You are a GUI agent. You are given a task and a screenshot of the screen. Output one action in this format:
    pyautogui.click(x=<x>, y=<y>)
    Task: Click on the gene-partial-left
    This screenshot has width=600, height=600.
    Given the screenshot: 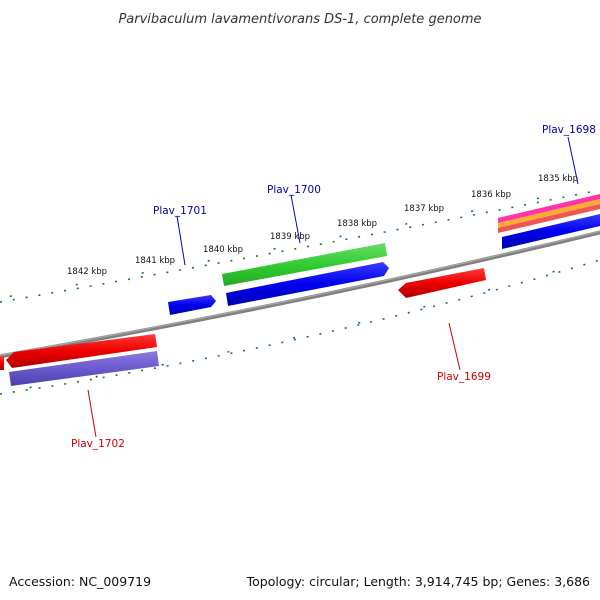 What is the action you would take?
    pyautogui.click(x=2, y=363)
    